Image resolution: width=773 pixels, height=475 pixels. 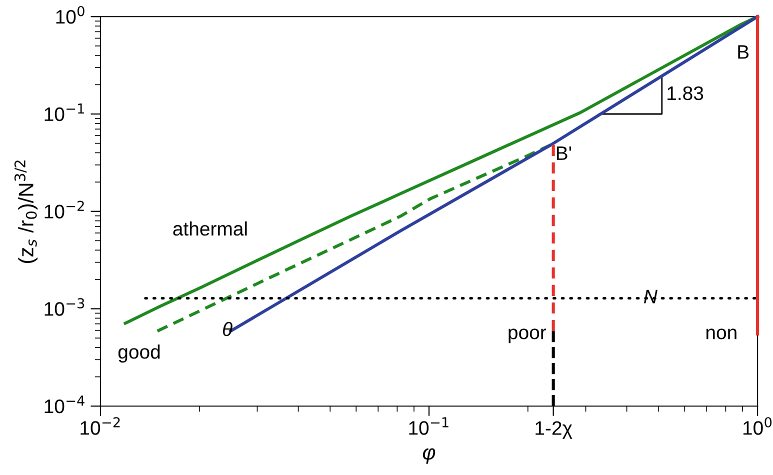 I want to click on y-tick-label: 10$^{−1}$, so click(x=64, y=113).